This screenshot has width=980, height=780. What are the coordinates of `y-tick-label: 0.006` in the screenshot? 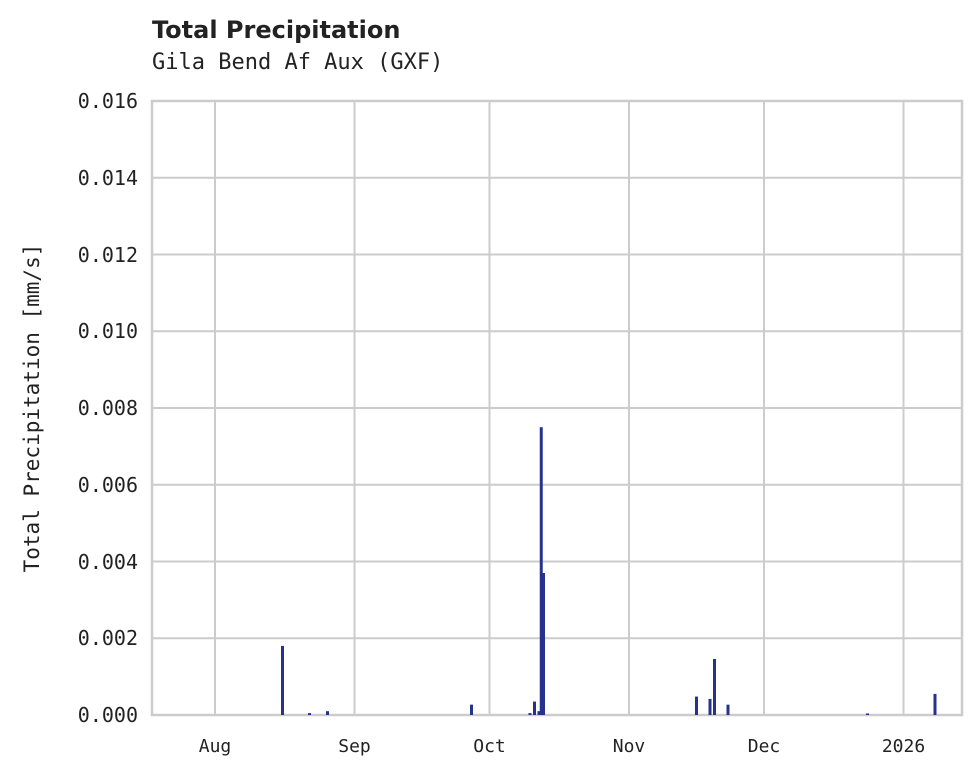 It's located at (107, 484).